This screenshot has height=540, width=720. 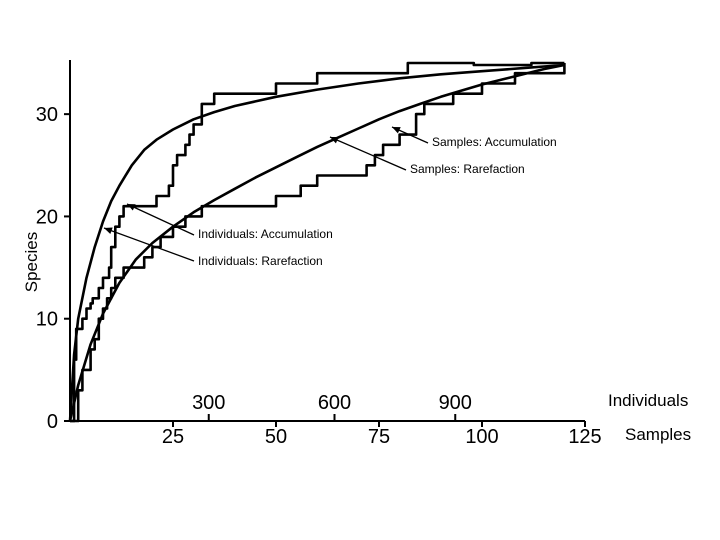 What do you see at coordinates (455, 403) in the screenshot?
I see `individuals-tick-label: 900` at bounding box center [455, 403].